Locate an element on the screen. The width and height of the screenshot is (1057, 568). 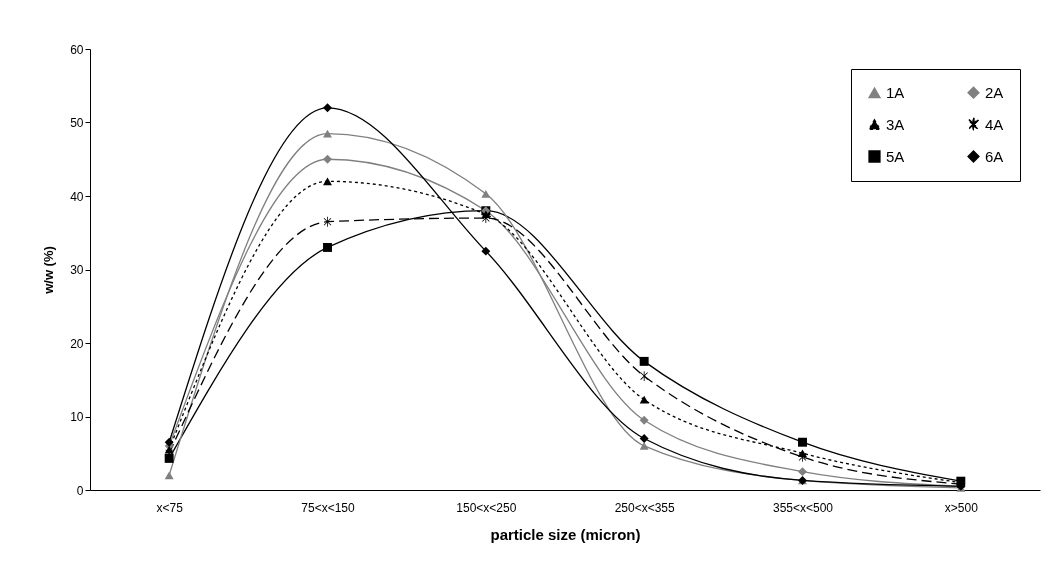
y-axis-title: w/w (%) is located at coordinates (49, 270).